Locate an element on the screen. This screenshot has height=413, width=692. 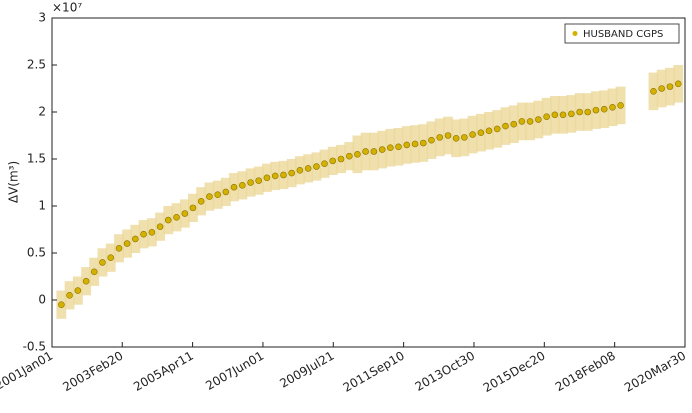
y-tick-label: -0.5 is located at coordinates (34, 347).